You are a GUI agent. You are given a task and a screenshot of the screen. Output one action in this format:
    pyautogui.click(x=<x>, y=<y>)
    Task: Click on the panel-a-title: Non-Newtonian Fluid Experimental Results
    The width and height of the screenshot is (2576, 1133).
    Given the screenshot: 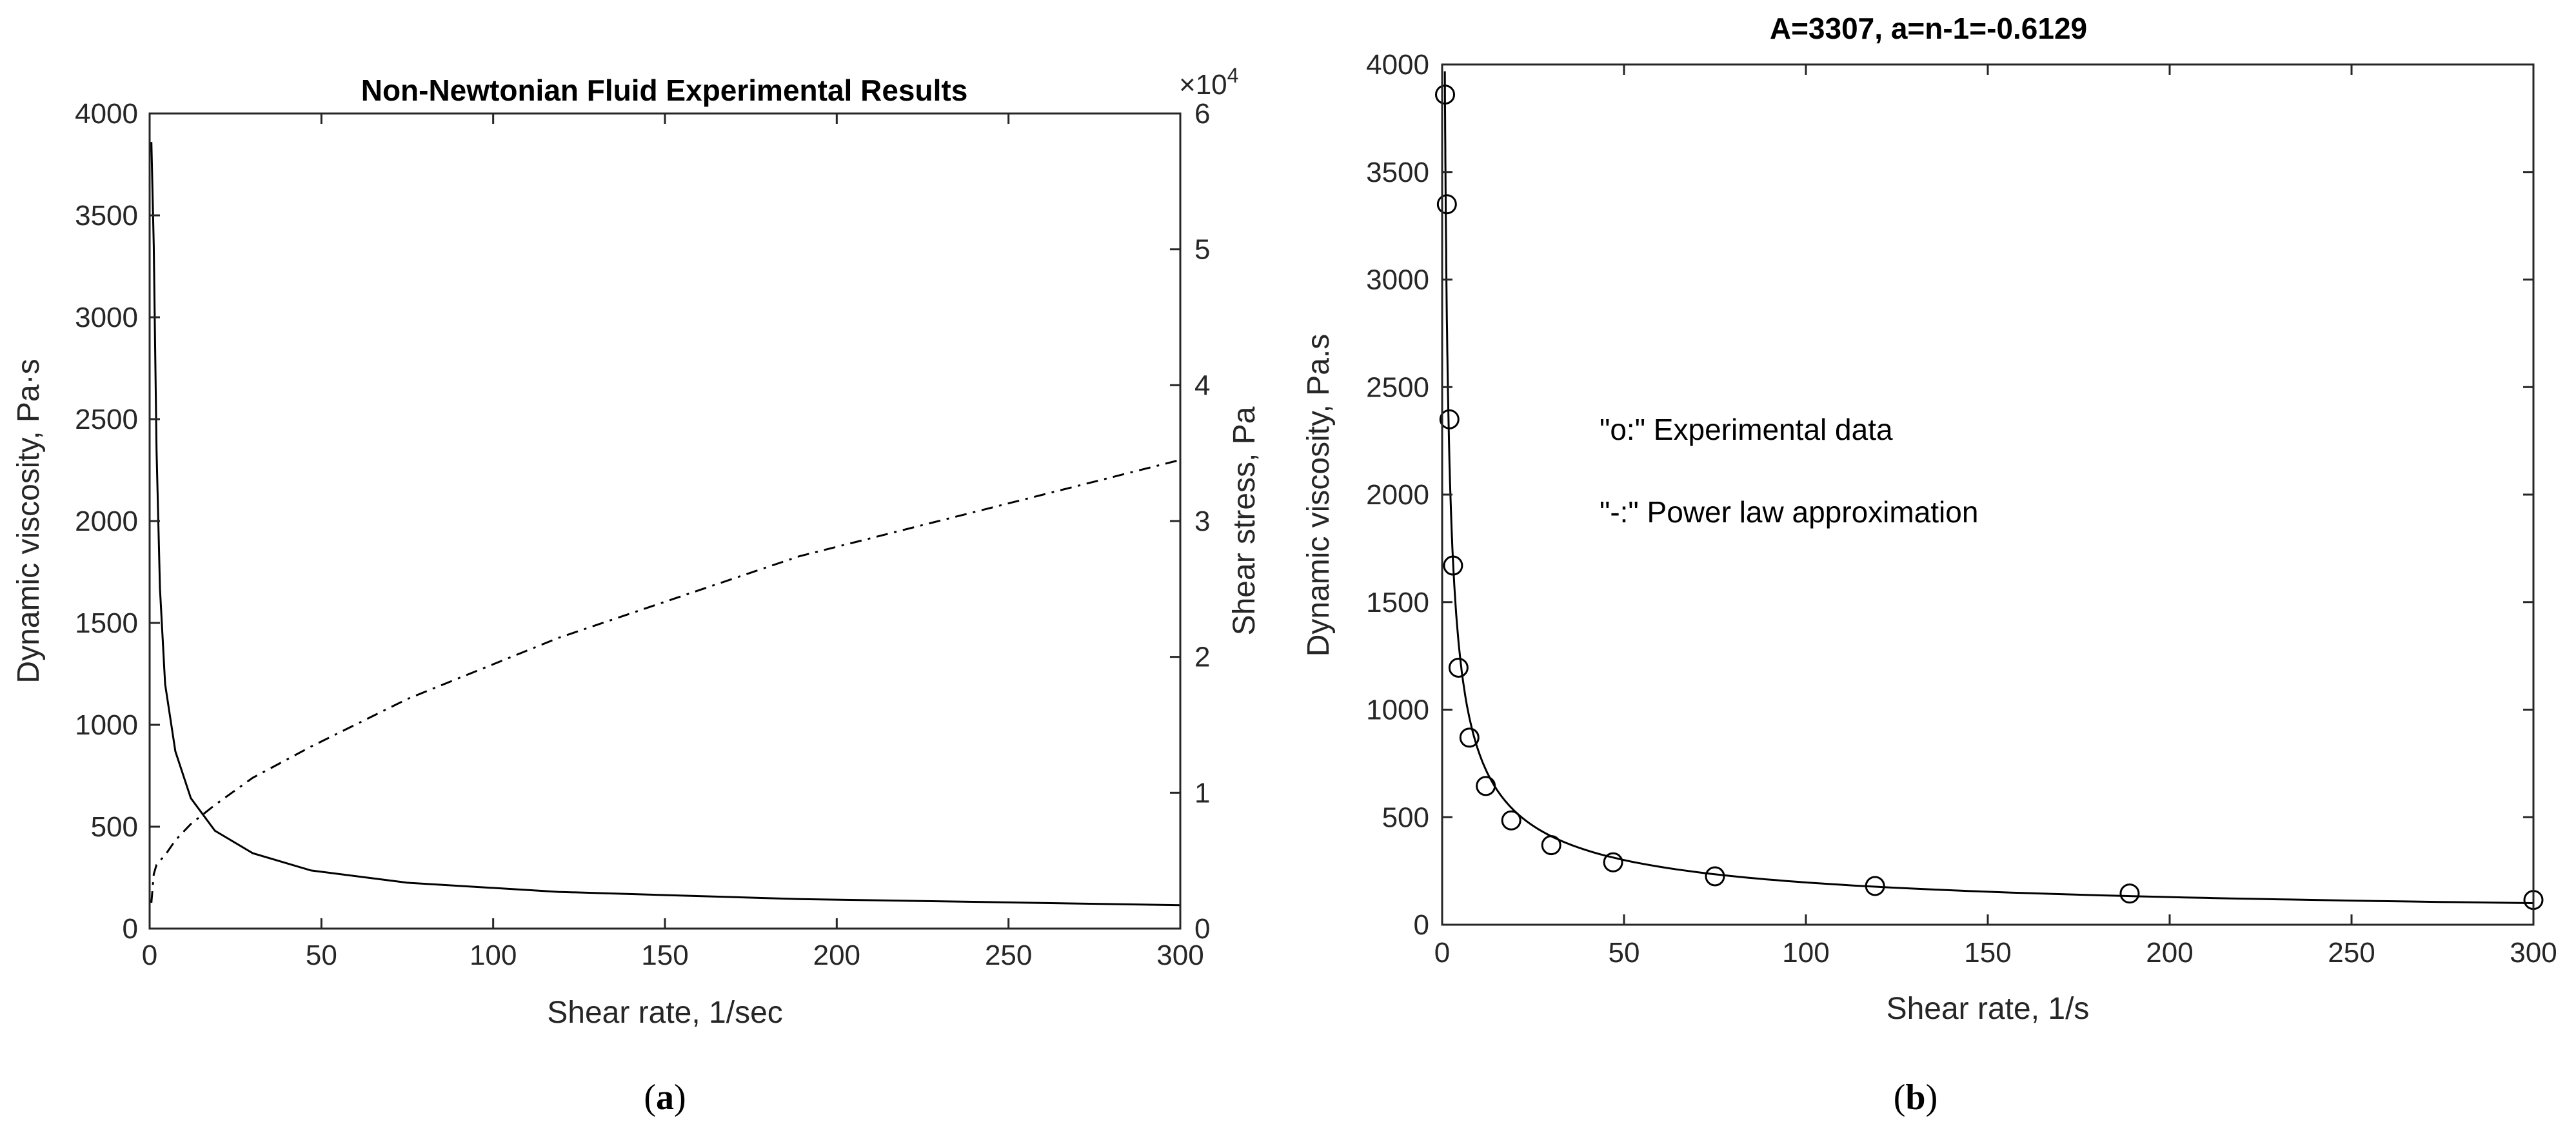 What is the action you would take?
    pyautogui.click(x=664, y=90)
    